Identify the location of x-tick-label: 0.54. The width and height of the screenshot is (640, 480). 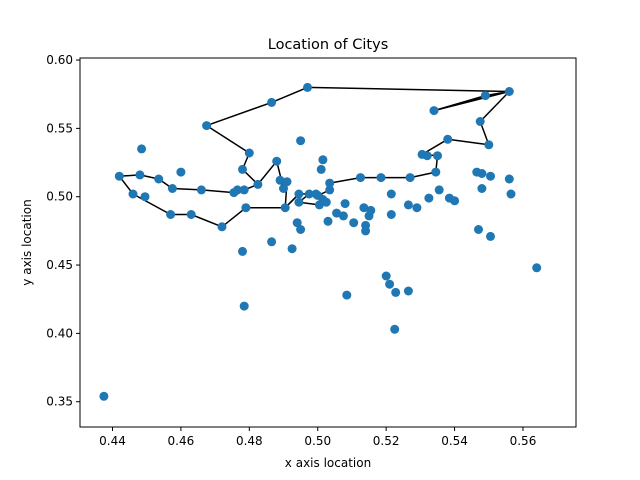
(454, 441).